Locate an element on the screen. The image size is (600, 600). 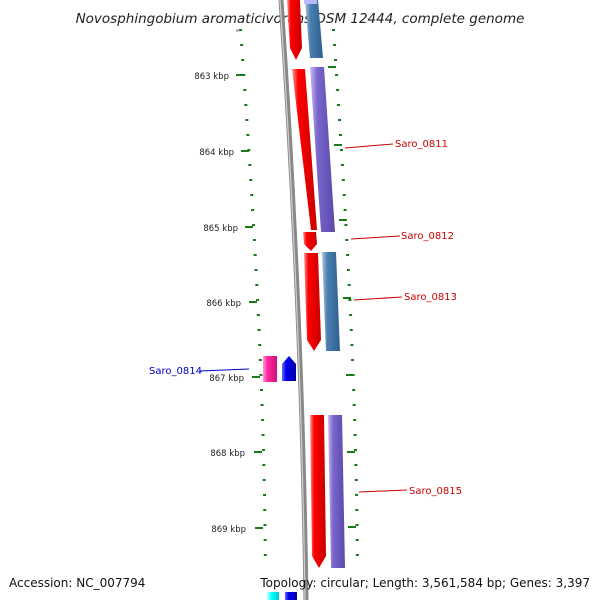
tick-label-866: 866 kbp is located at coordinates (223, 304).